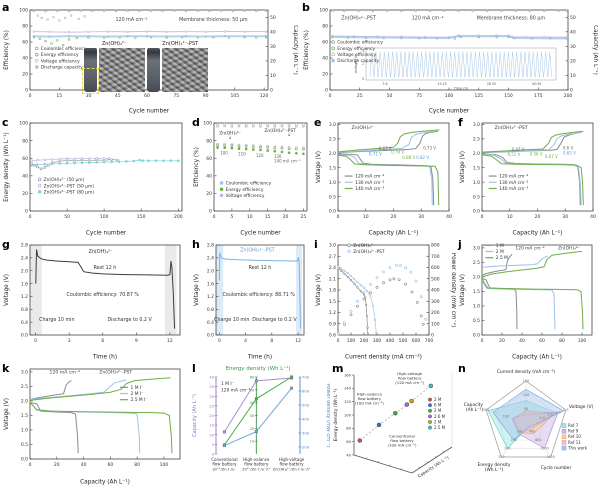 This screenshot has height=486, width=600. I want to click on inset-label-znoh4: Zn(OH)₄²⁻, so click(114, 44).